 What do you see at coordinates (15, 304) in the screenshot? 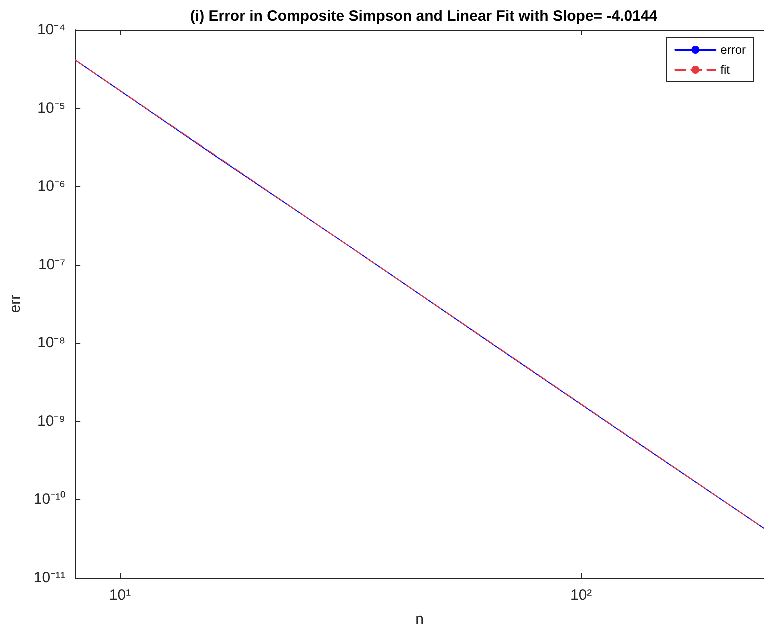
I see `y-axis-title: err` at bounding box center [15, 304].